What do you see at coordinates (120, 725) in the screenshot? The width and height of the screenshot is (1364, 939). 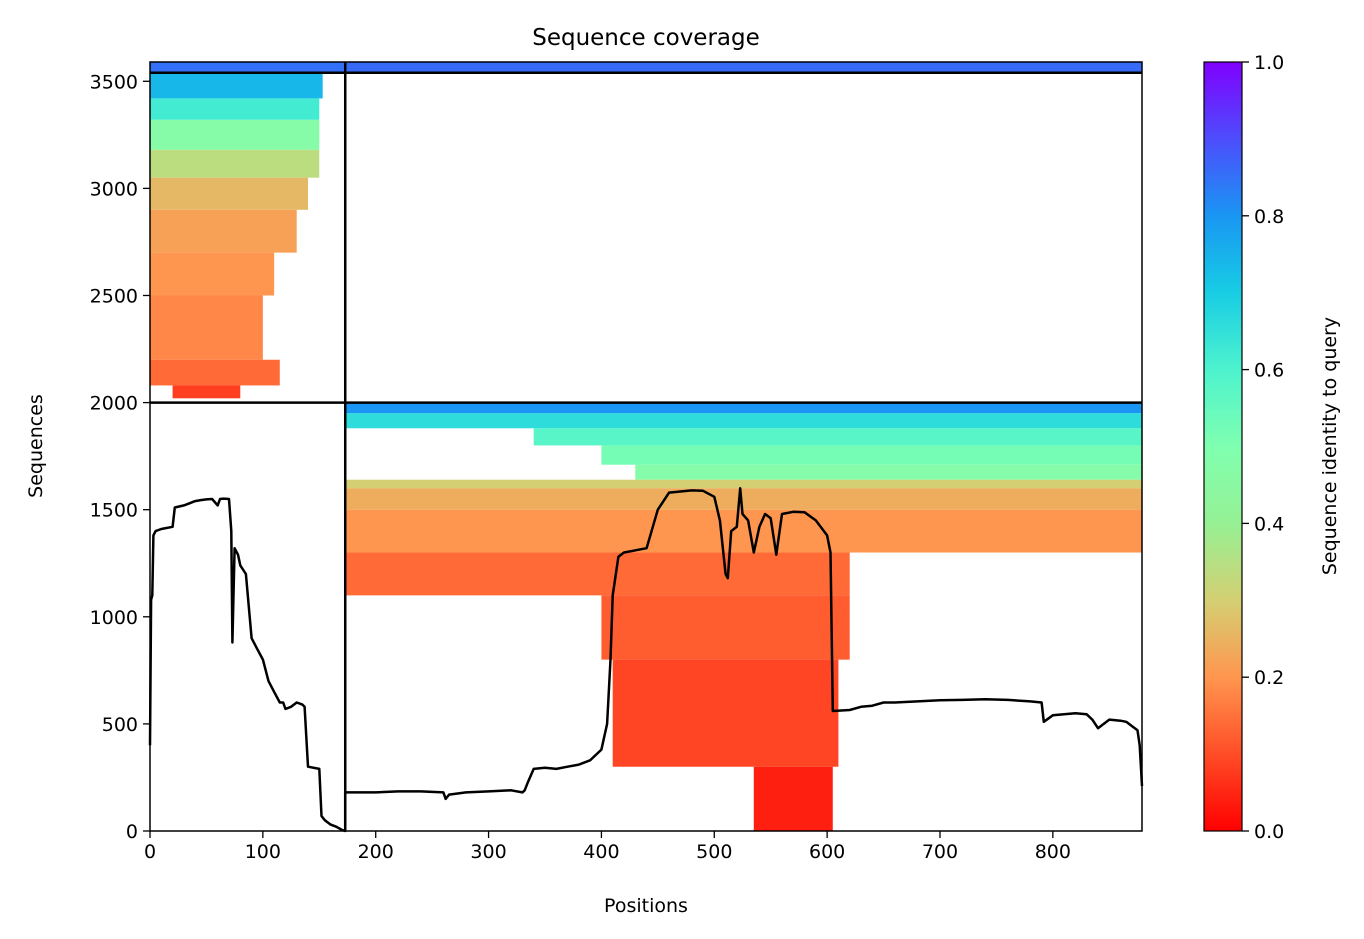 I see `y-tick-label: 500` at bounding box center [120, 725].